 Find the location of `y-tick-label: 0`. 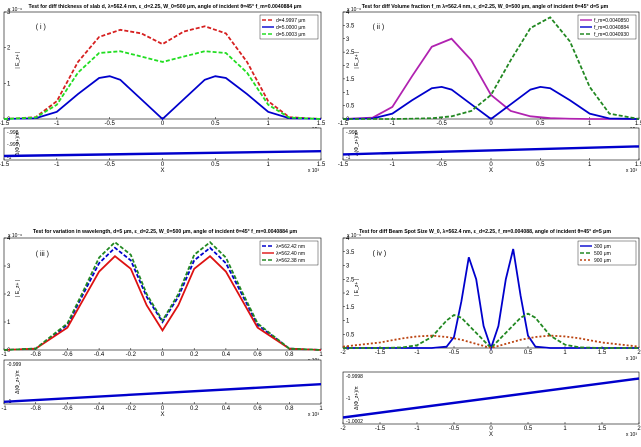

y-tick-label: 0 is located at coordinates (9, 351).